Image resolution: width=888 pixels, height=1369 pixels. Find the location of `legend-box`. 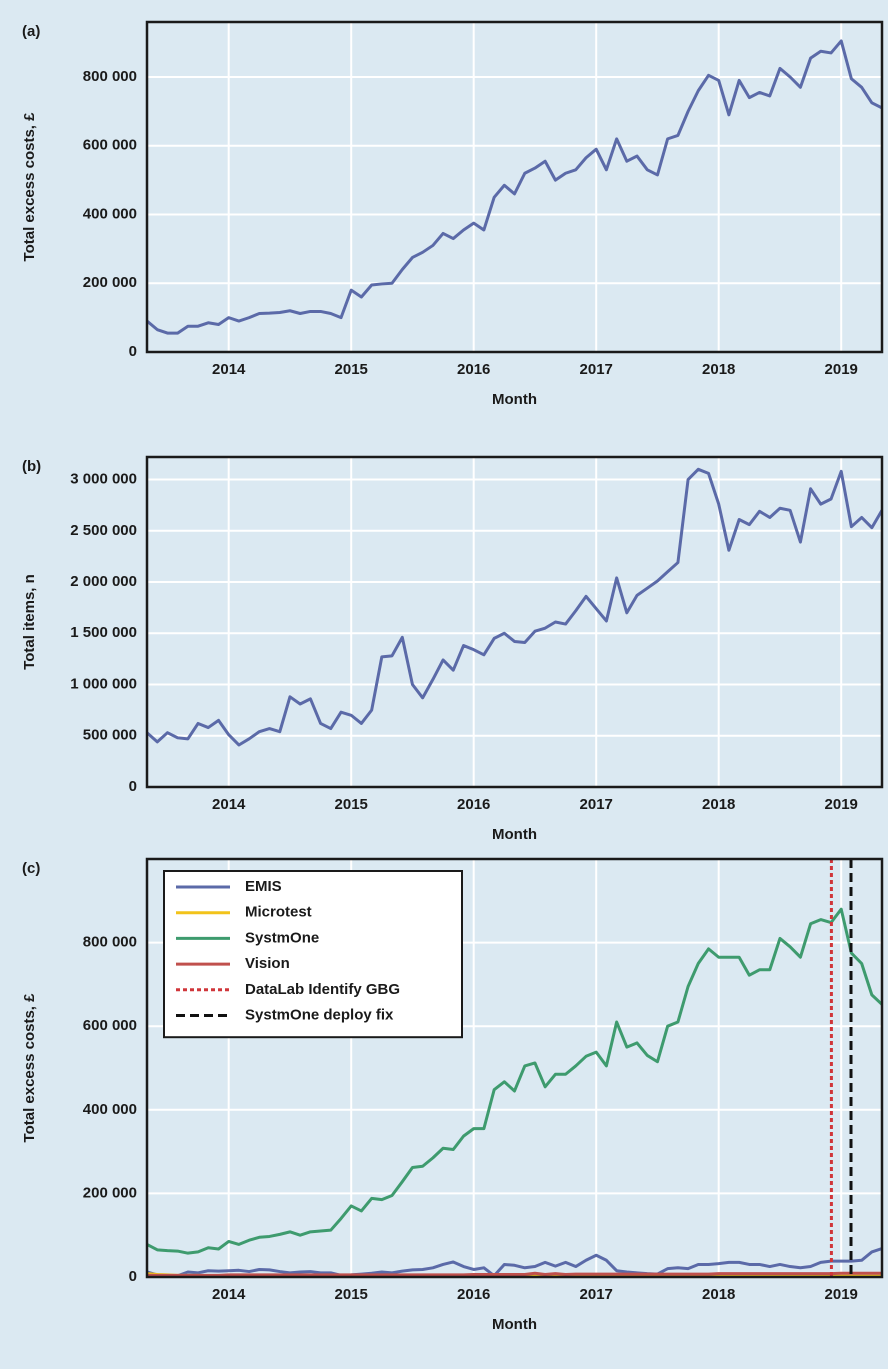

legend-box is located at coordinates (313, 954).